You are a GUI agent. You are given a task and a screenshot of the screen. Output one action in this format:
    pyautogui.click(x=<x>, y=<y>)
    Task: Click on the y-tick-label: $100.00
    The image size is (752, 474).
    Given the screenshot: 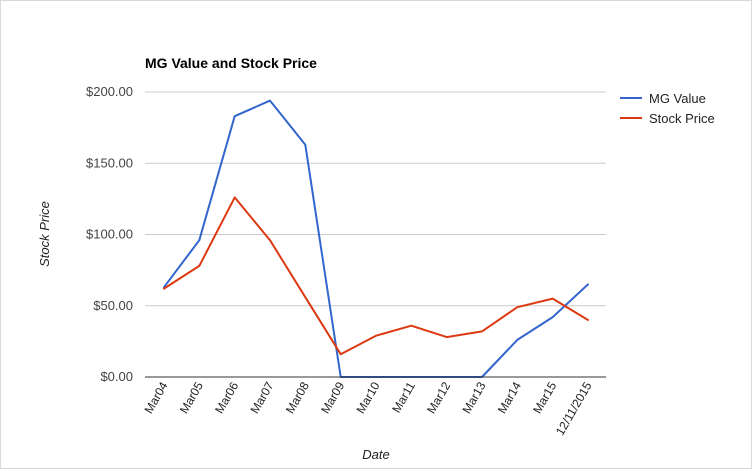 What is the action you would take?
    pyautogui.click(x=109, y=234)
    